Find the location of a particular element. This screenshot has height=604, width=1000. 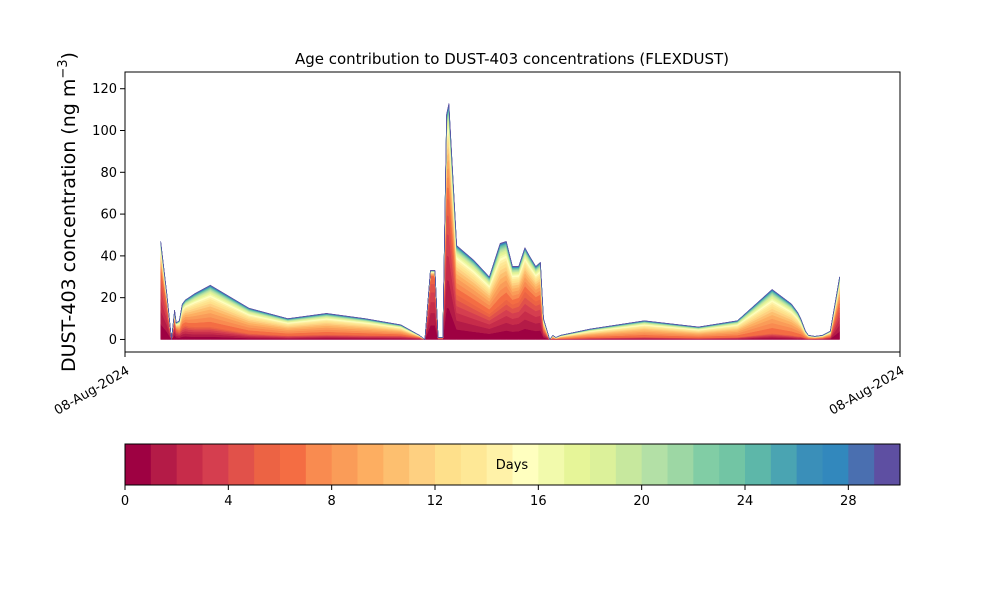

y-tick-label: 120 is located at coordinates (104, 89).